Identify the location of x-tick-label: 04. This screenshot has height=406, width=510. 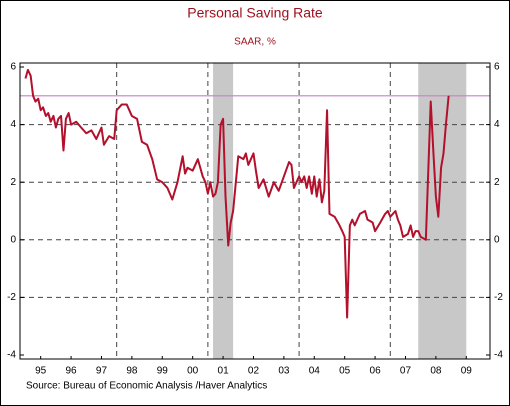
(315, 371).